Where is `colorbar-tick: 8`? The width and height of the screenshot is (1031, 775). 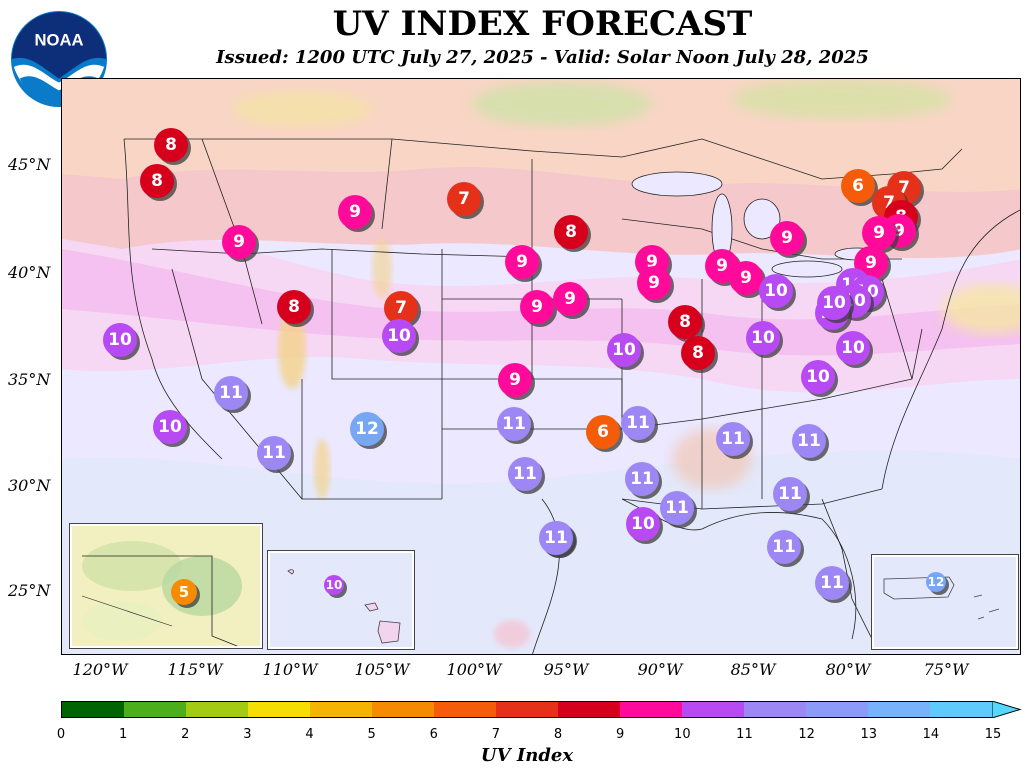 colorbar-tick: 8 is located at coordinates (558, 734).